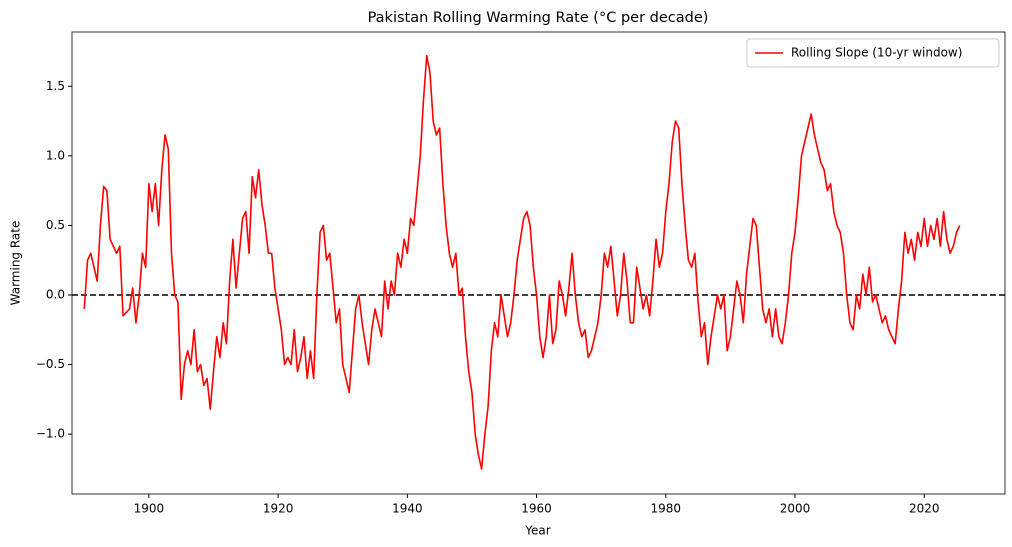 The height and width of the screenshot is (547, 1012). Describe the element at coordinates (16, 263) in the screenshot. I see `y-axis-label: Warming Rate` at that location.